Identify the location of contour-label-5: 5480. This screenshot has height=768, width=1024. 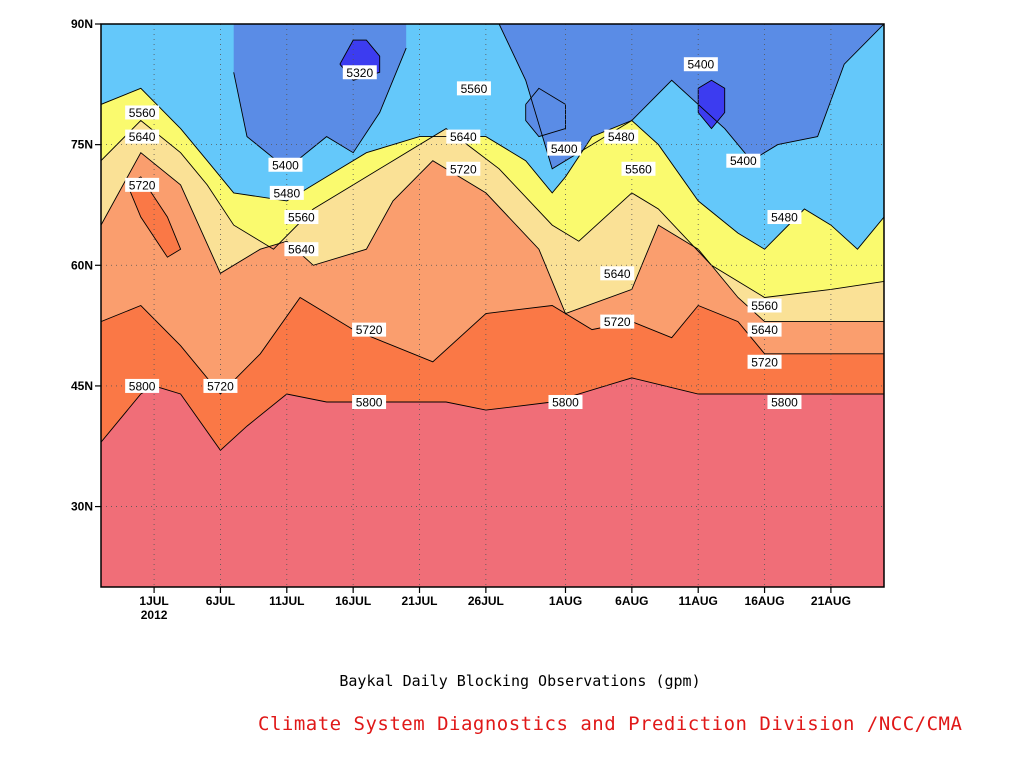
(286, 192).